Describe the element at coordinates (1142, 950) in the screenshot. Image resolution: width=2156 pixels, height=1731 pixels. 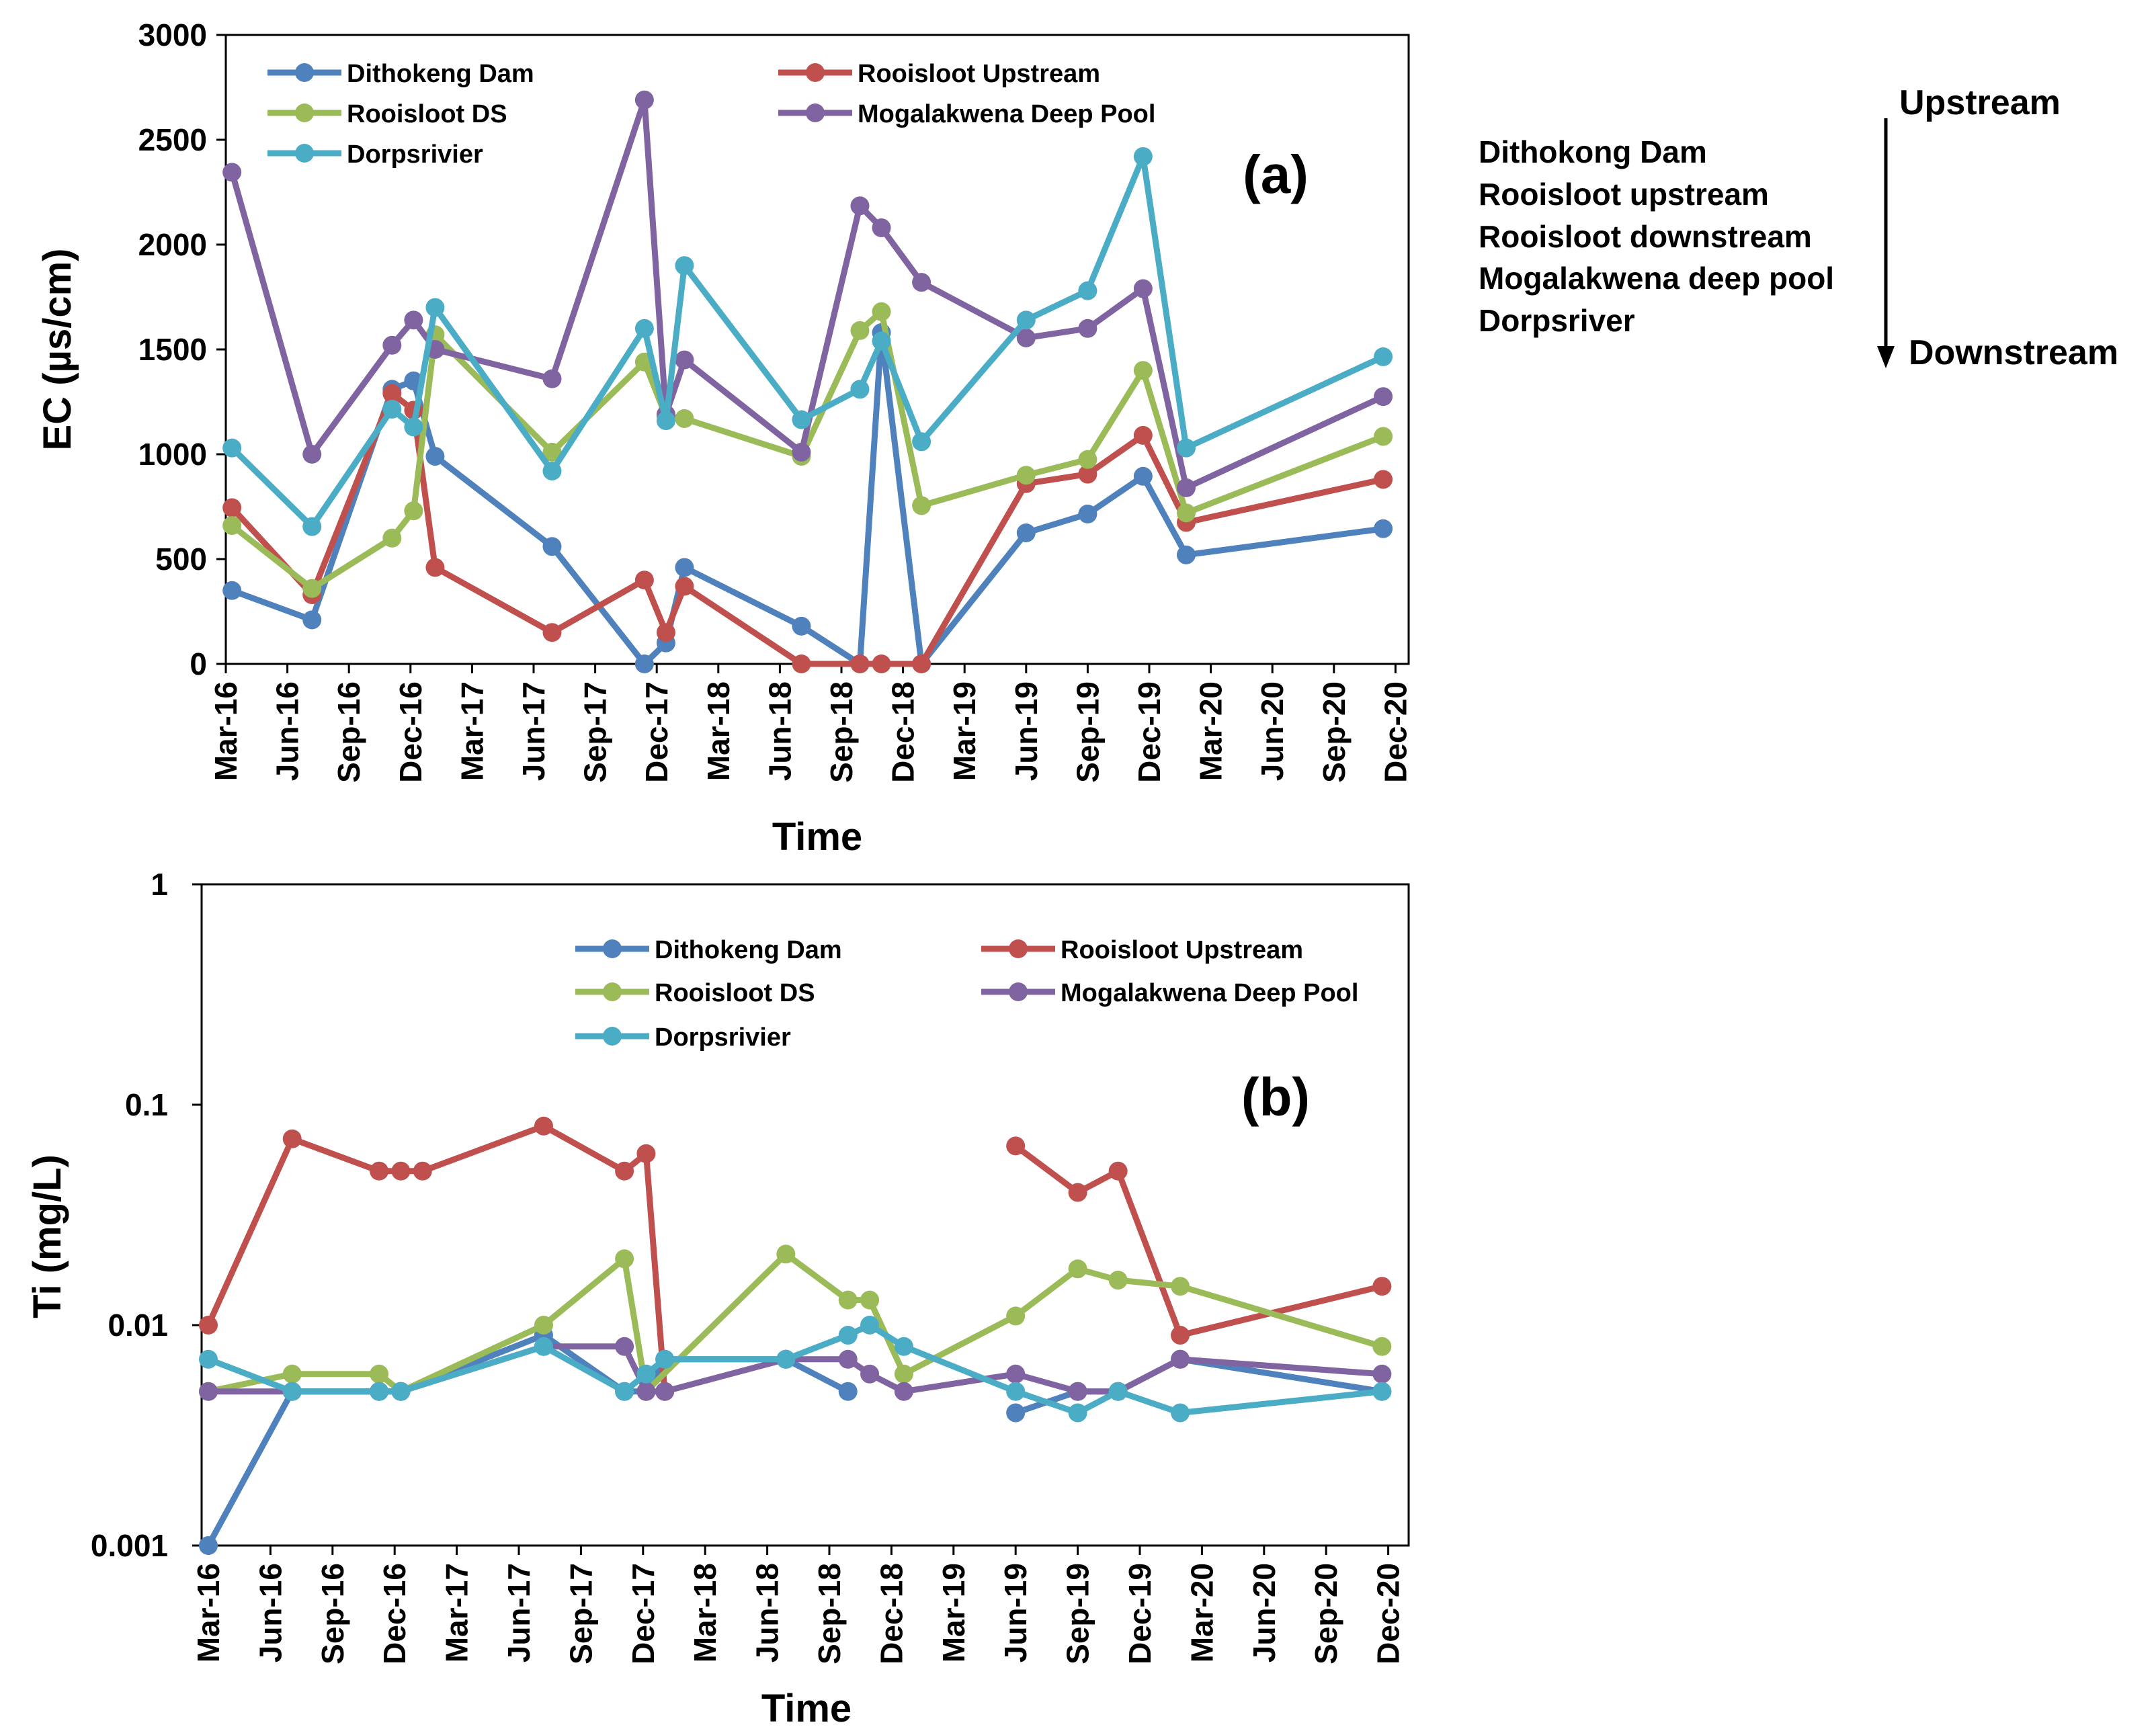
I see `b-legend-item-rooisloot-upstream: Rooisloot Upstream` at that location.